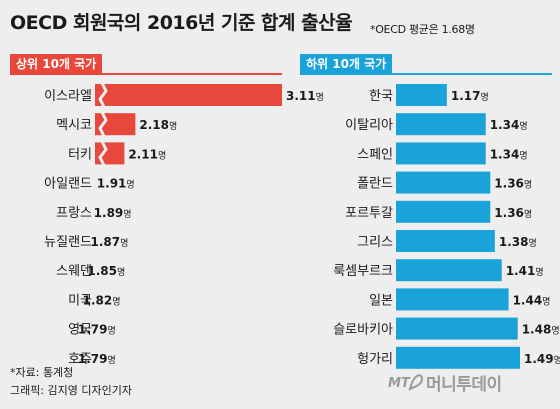 The height and width of the screenshot is (409, 560). I want to click on top10-category-label: 스웨덴, so click(74, 271).